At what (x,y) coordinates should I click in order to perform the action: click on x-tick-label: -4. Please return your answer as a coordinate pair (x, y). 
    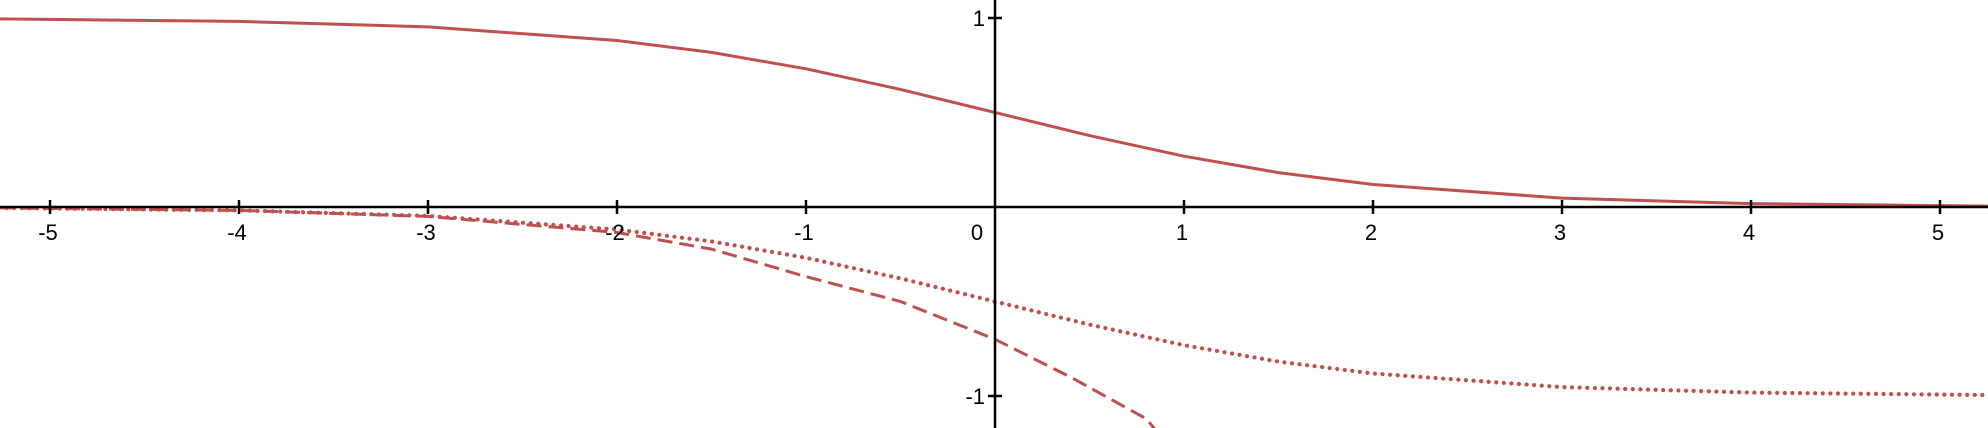
    Looking at the image, I should click on (237, 232).